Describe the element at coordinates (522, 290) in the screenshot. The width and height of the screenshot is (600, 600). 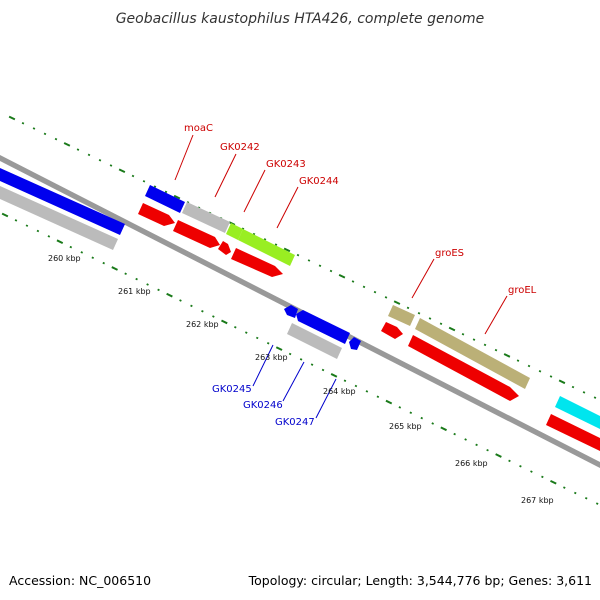
I see `gene-label-groel: groEL` at that location.